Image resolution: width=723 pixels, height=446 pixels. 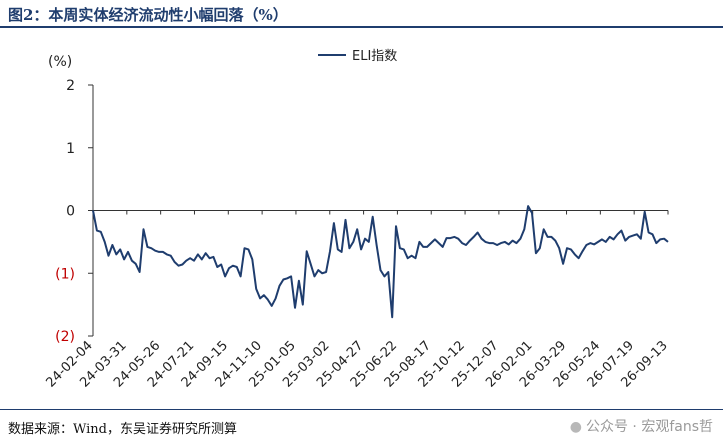 I want to click on source-note: 数据来源：Wind，东吴证券研究所测算, so click(x=122, y=429).